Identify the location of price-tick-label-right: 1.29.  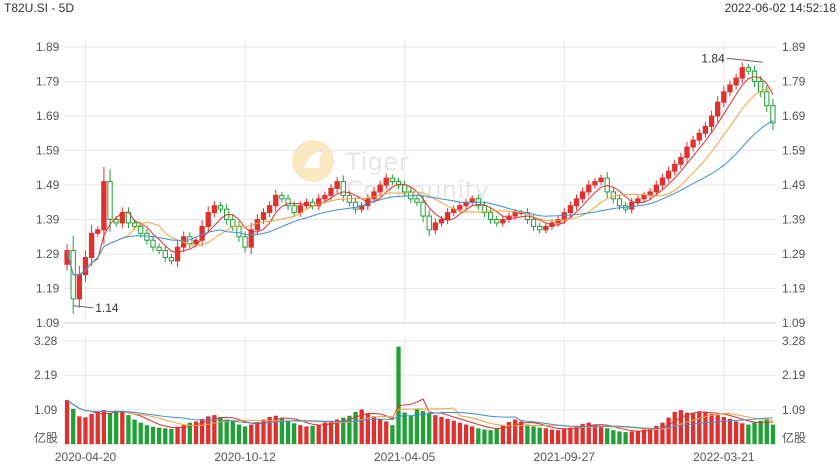
(794, 254).